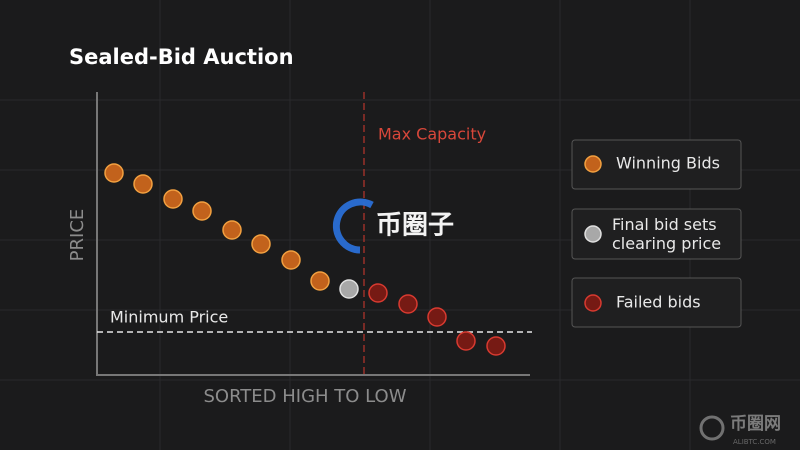 This screenshot has height=450, width=800. I want to click on corner-watermark: 币圈网 ALIBTC.COM, so click(740, 430).